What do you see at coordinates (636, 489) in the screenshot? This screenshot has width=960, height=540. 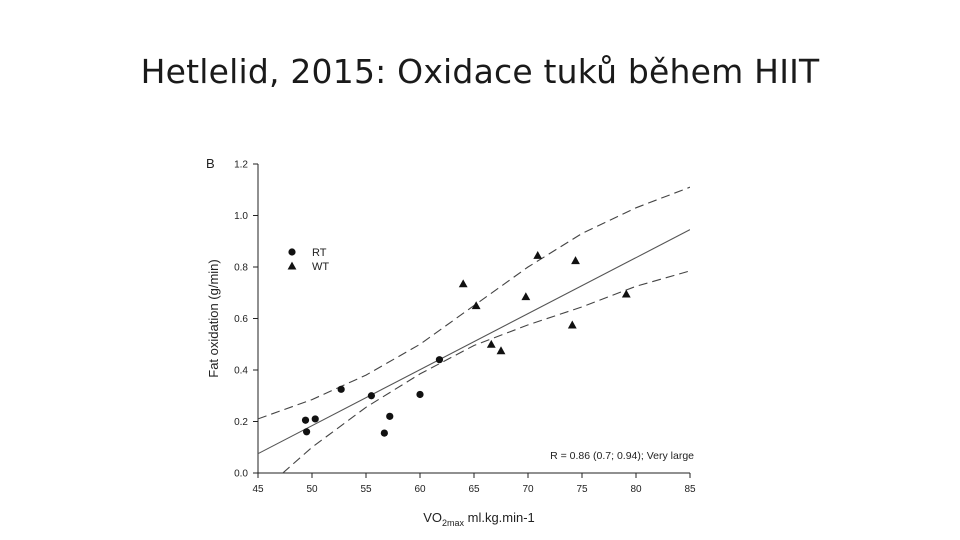 I see `x-tick-label: 80` at bounding box center [636, 489].